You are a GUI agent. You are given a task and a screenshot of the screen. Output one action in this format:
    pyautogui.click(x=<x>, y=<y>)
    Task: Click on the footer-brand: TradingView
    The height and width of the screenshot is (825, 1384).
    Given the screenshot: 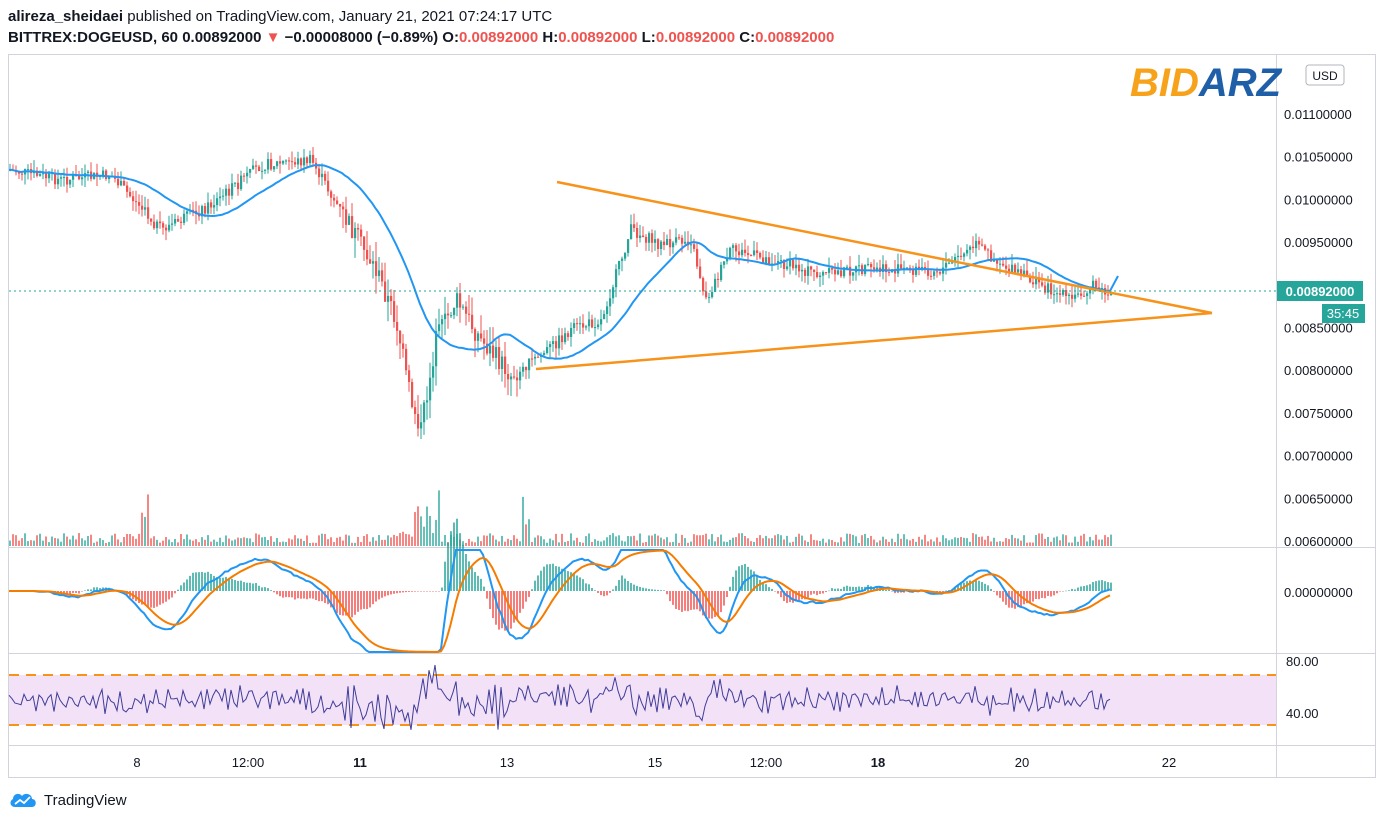 What is the action you would take?
    pyautogui.click(x=85, y=800)
    